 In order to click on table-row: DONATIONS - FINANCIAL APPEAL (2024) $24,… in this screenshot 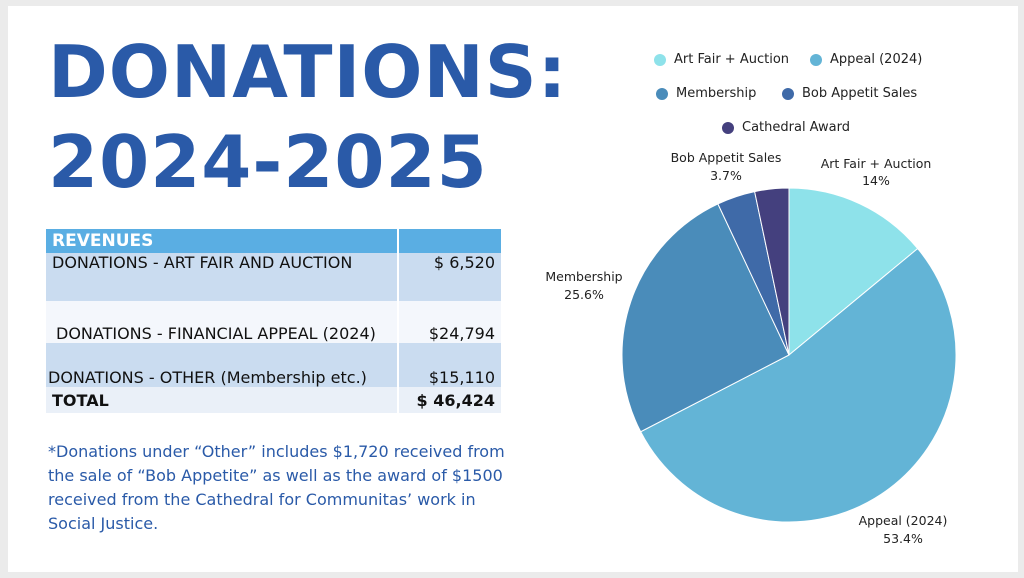, I will do `click(273, 322)`.